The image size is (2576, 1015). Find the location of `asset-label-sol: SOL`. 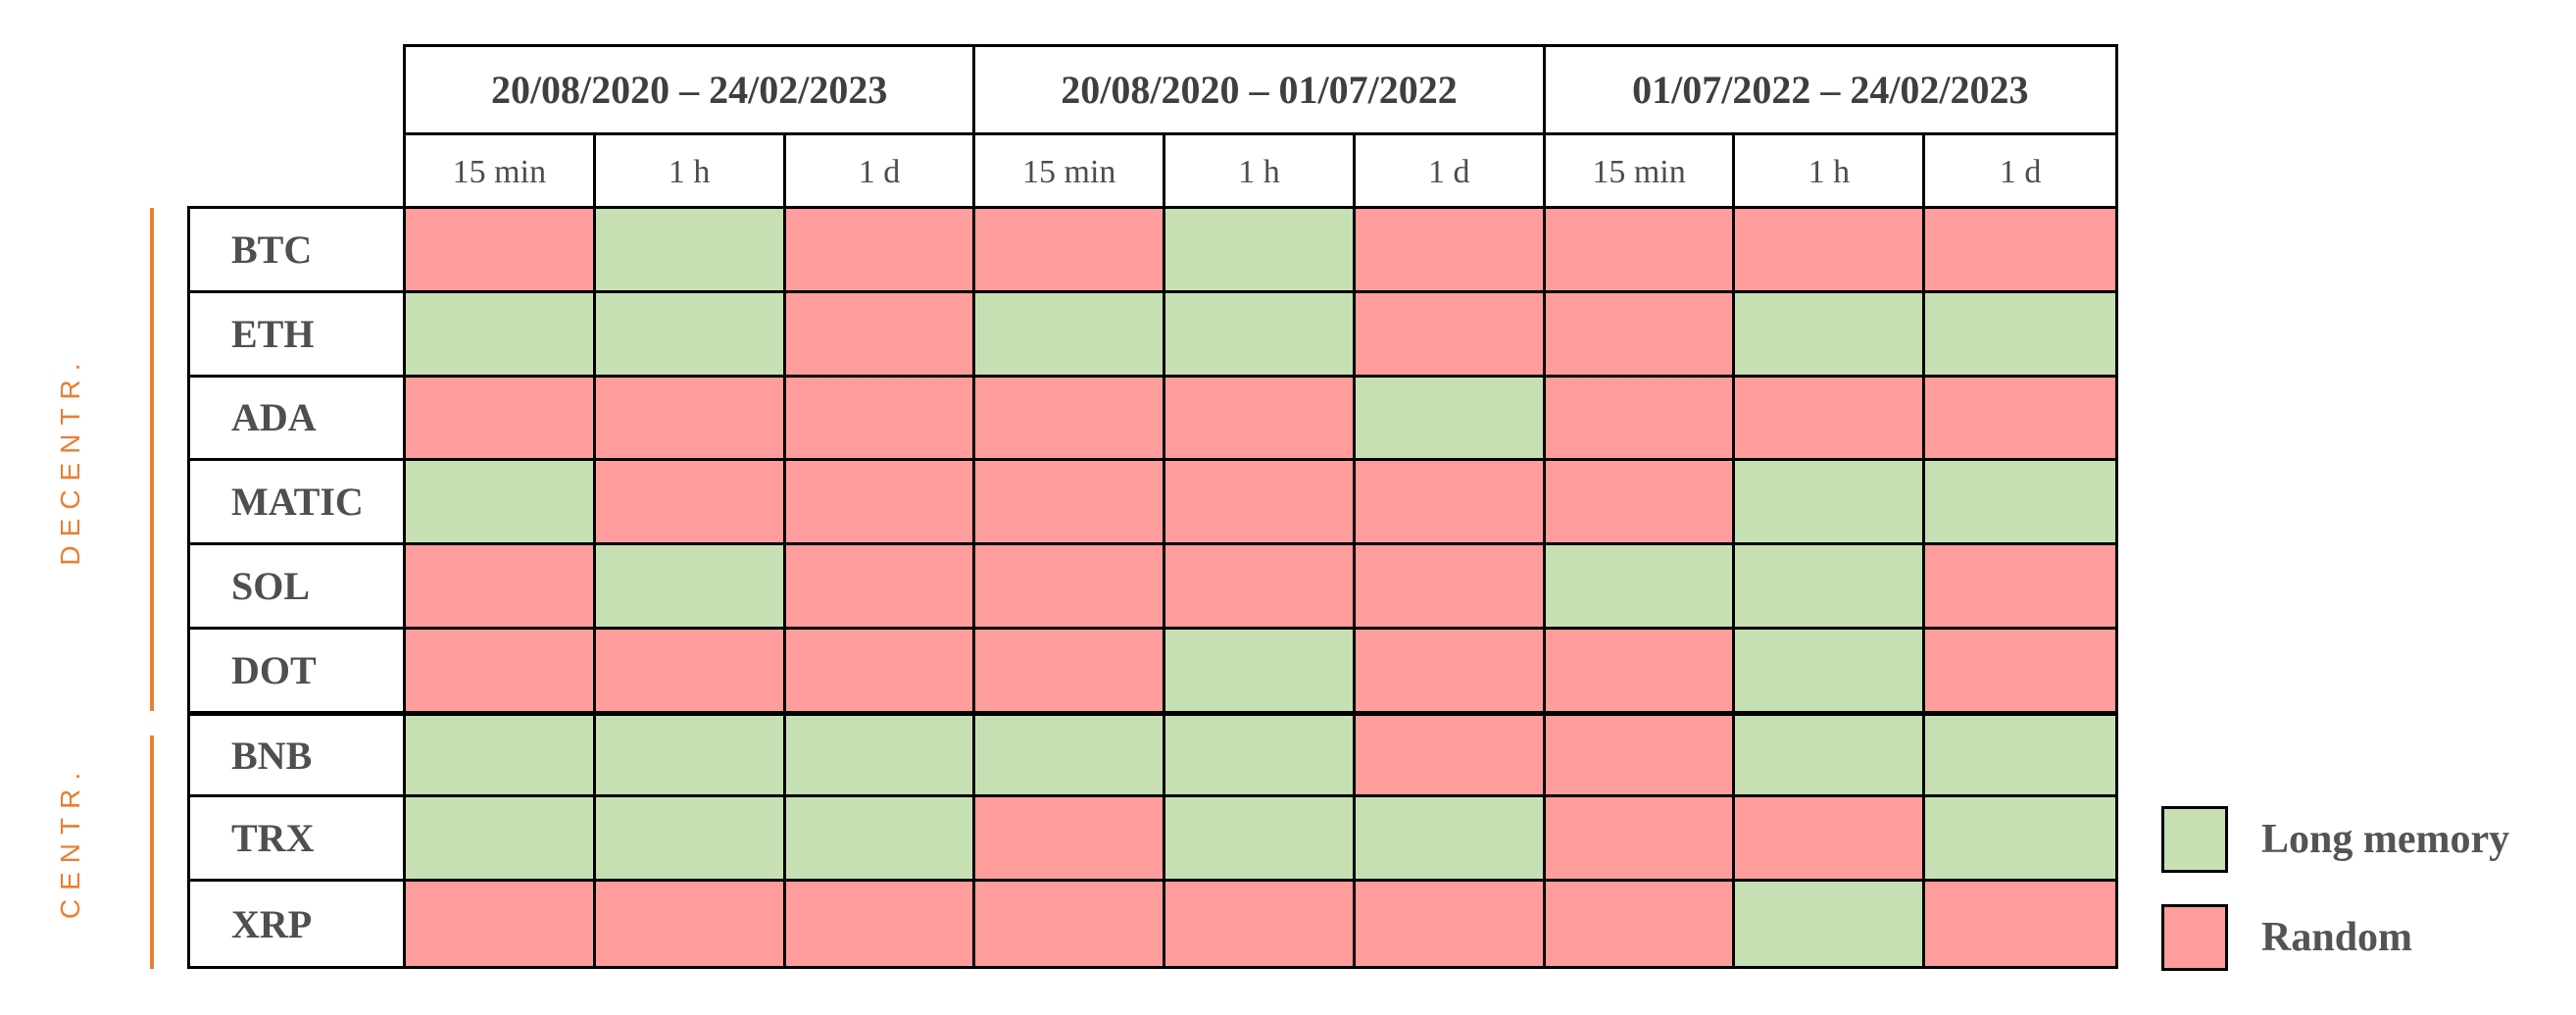

asset-label-sol: SOL is located at coordinates (298, 587).